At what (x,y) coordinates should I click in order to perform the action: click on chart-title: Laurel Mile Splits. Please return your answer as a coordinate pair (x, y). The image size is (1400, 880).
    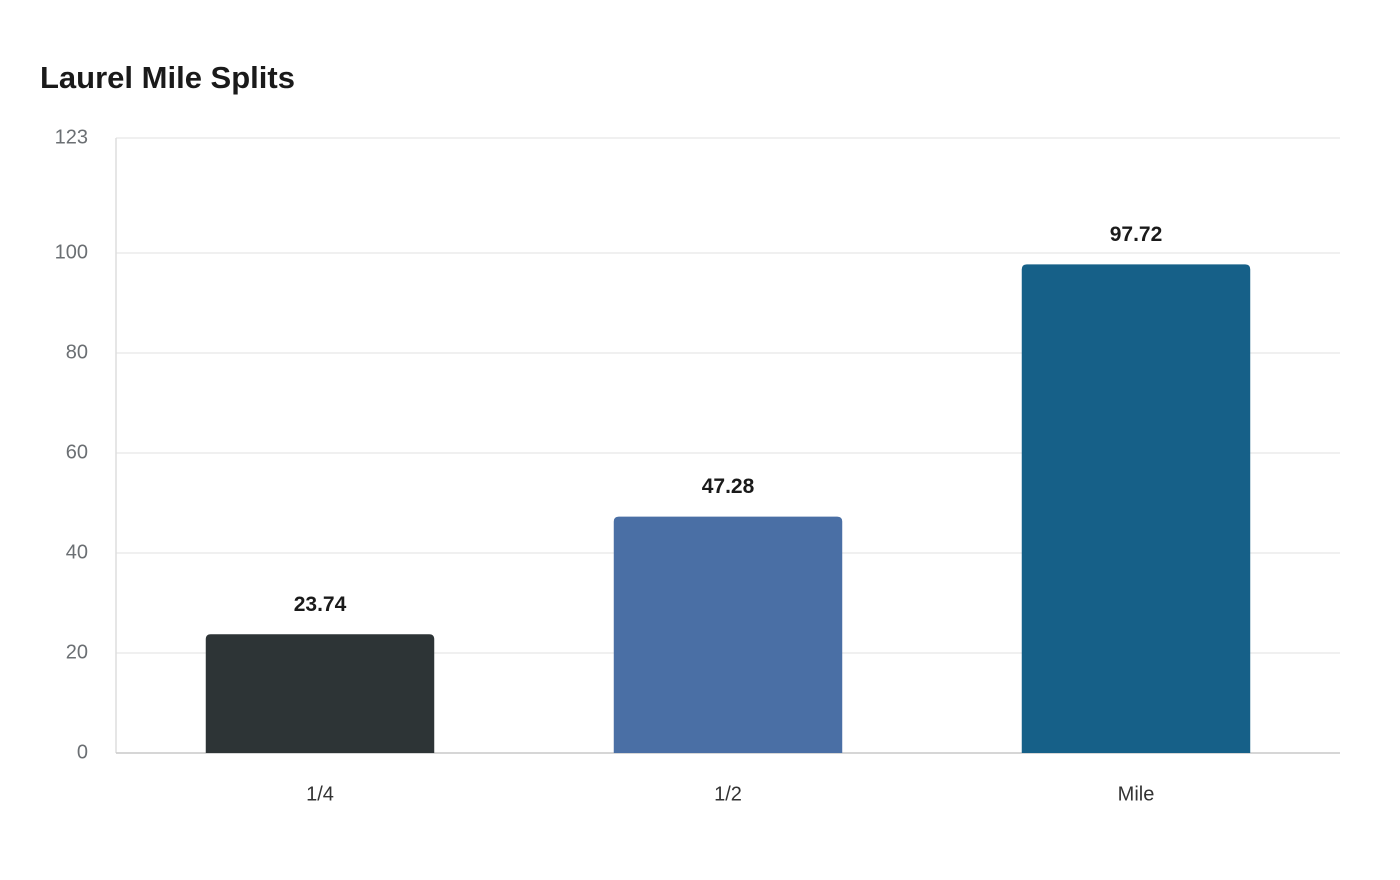
    Looking at the image, I should click on (167, 77).